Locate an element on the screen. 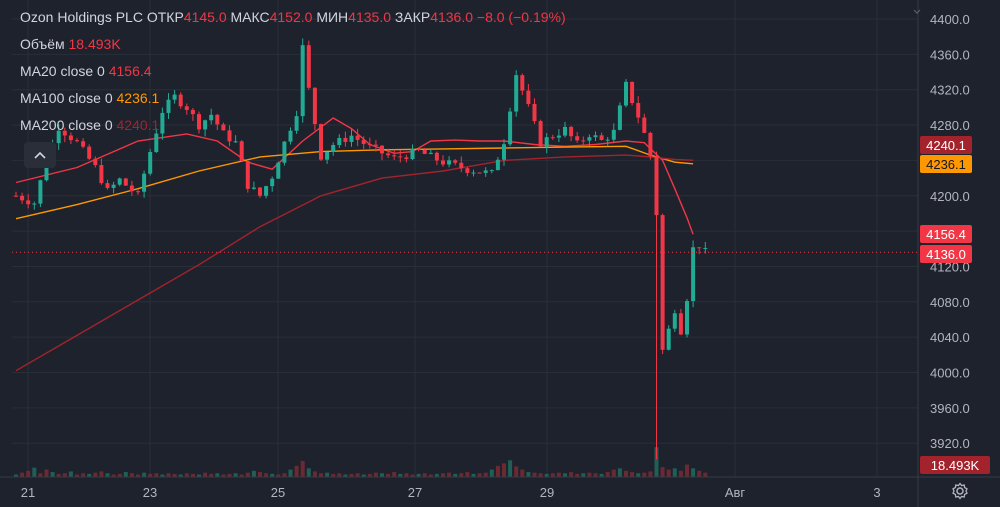 This screenshot has width=1000, height=507. gear-icon is located at coordinates (960, 491).